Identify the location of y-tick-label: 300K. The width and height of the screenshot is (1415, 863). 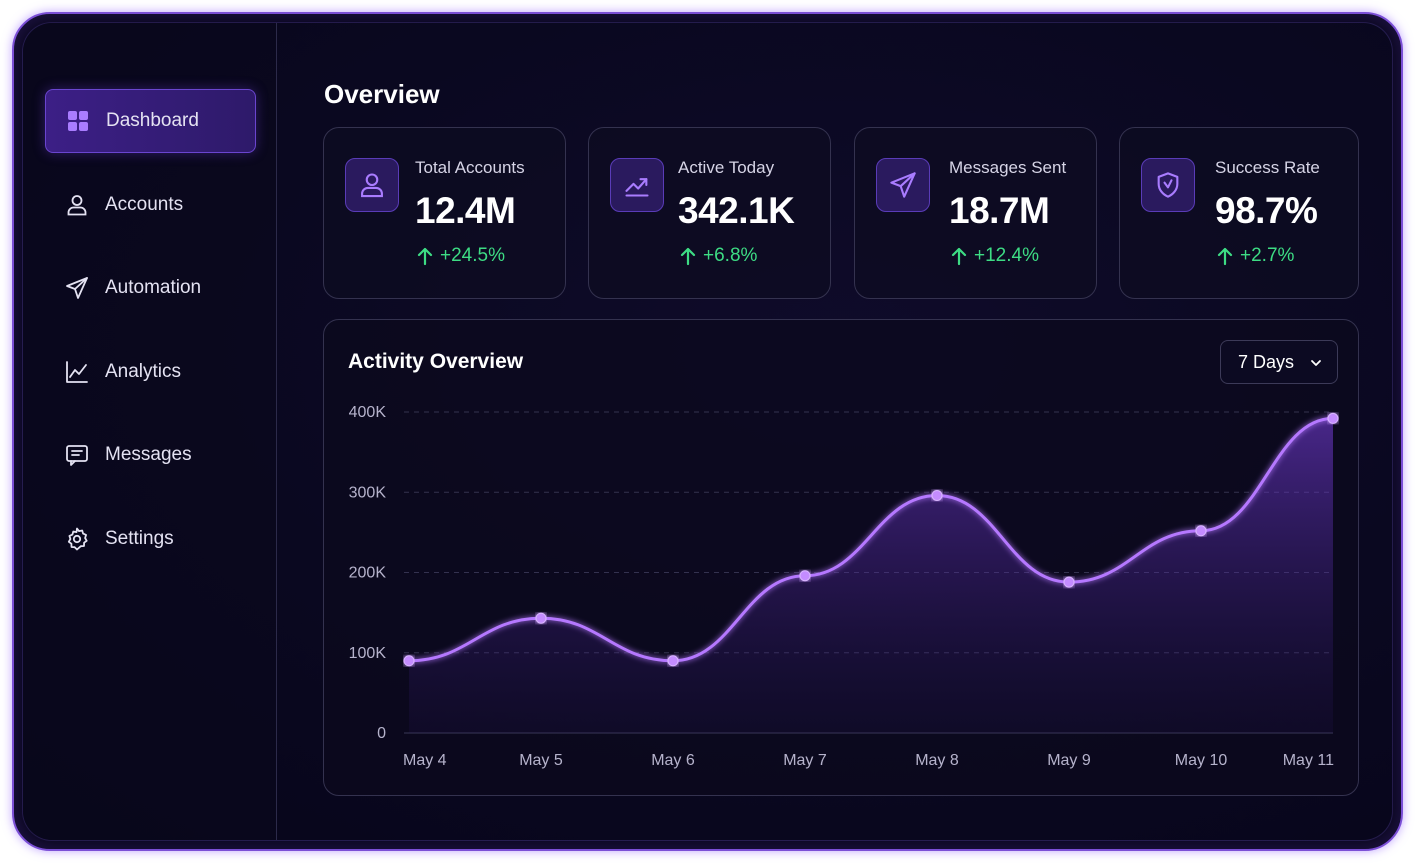
(368, 492).